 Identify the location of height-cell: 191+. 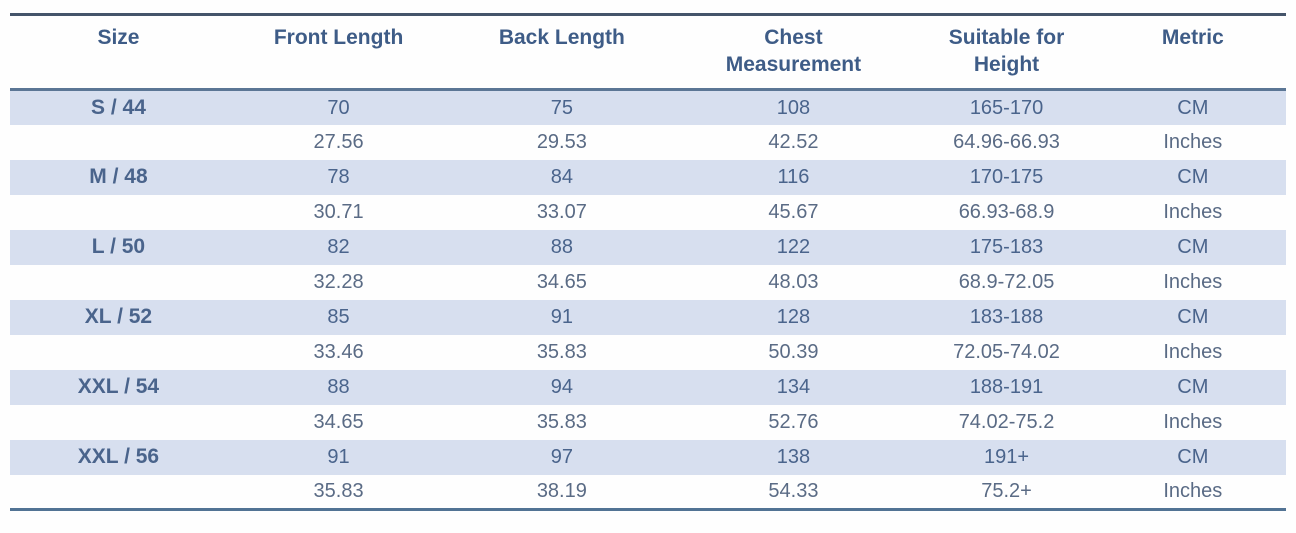
(1006, 457).